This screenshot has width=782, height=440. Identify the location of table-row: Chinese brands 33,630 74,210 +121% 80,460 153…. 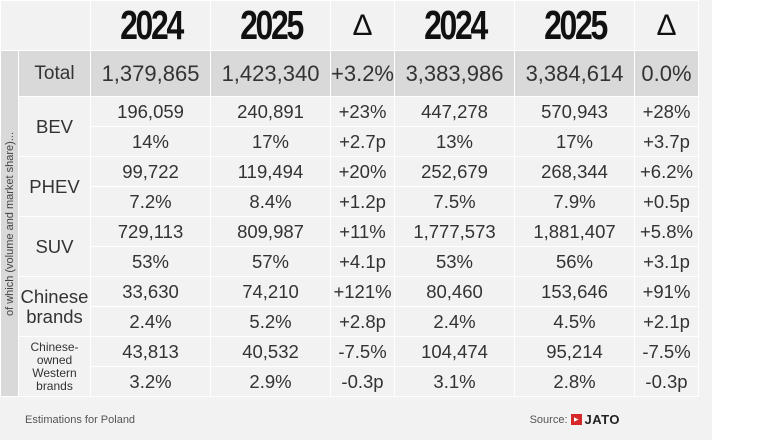
(350, 306).